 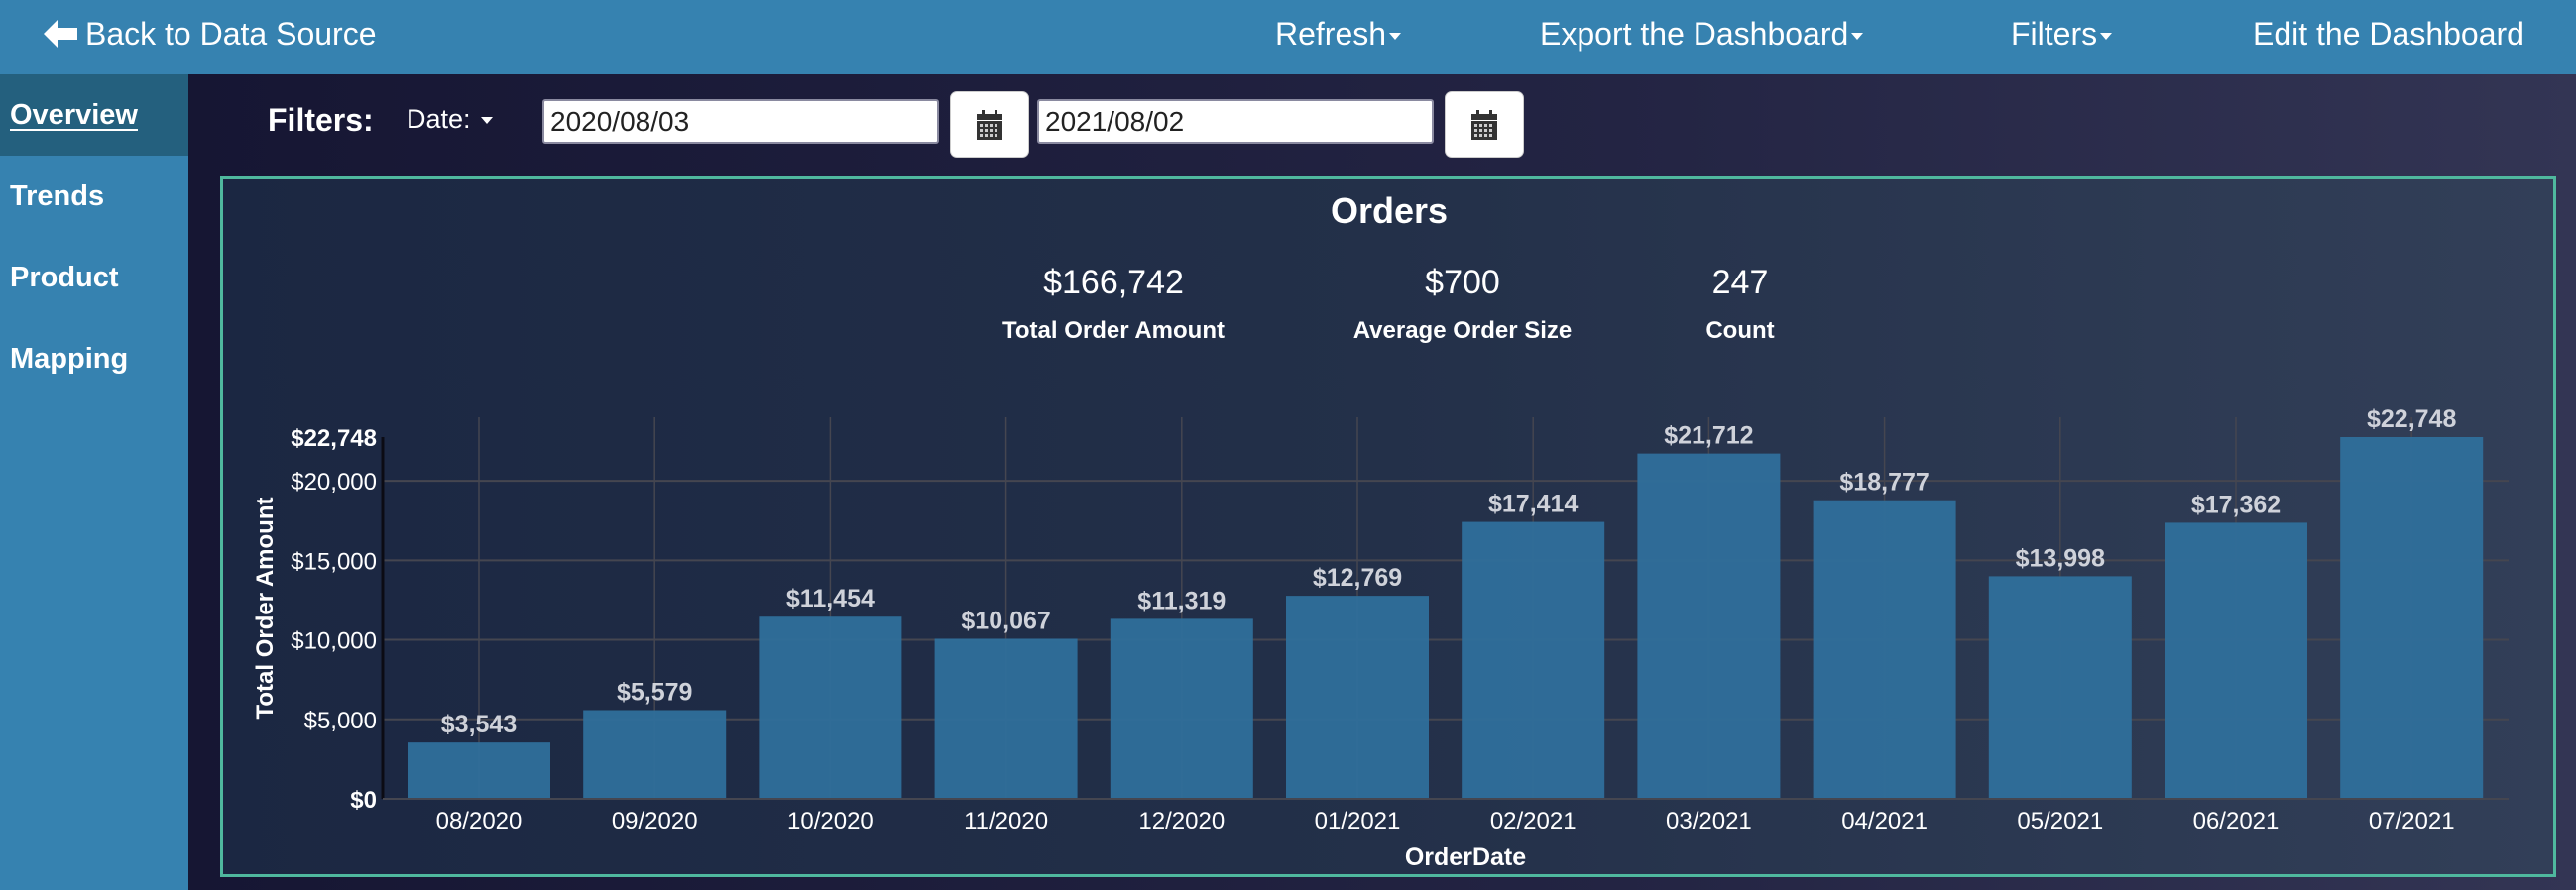 What do you see at coordinates (265, 609) in the screenshot?
I see `y-axis-title: Total Order Amount` at bounding box center [265, 609].